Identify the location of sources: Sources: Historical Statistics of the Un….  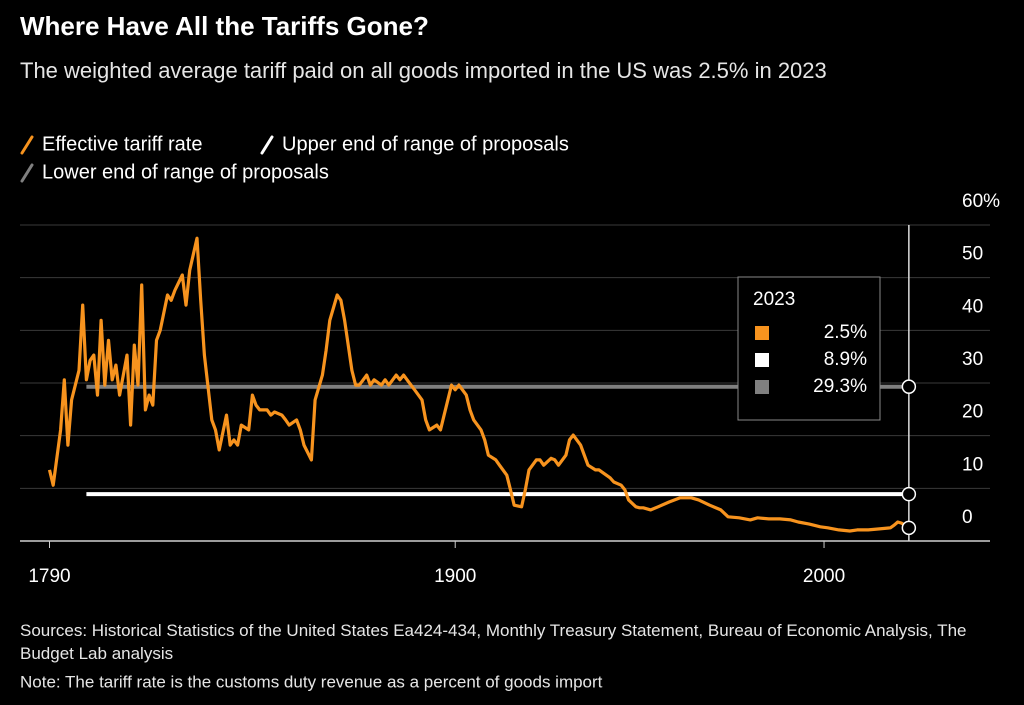
(493, 642).